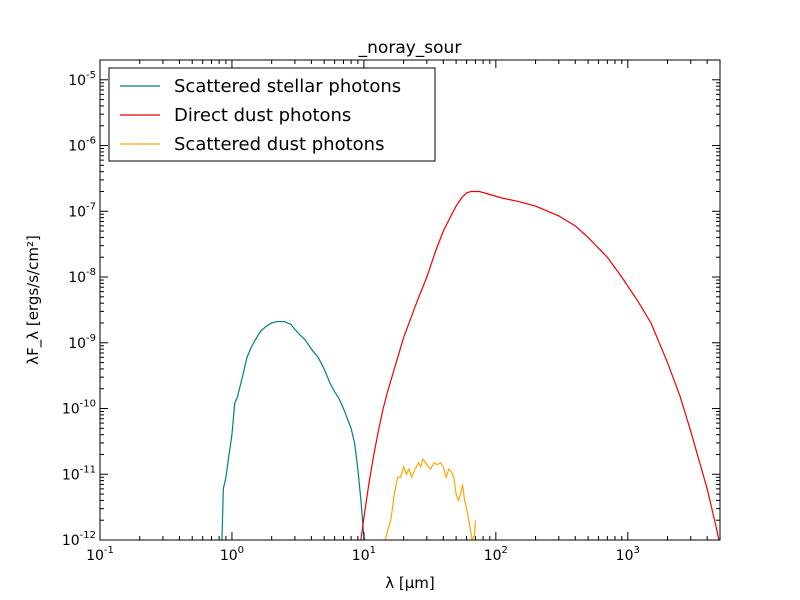 This screenshot has height=600, width=800. What do you see at coordinates (79, 473) in the screenshot?
I see `y-tick-label: 10⁻¹¹` at bounding box center [79, 473].